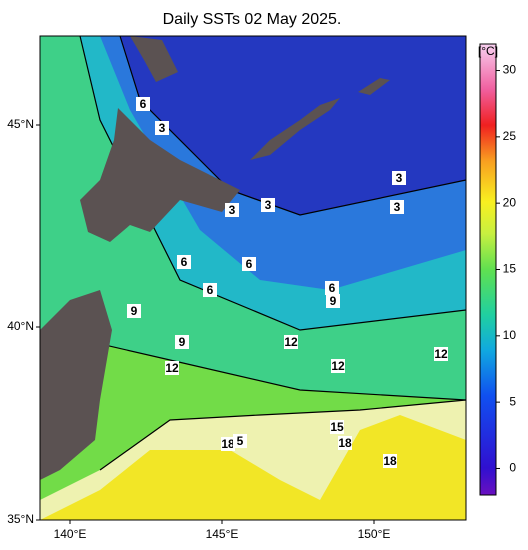 The width and height of the screenshot is (528, 550). I want to click on colorbar-unit: [°C], so click(488, 51).